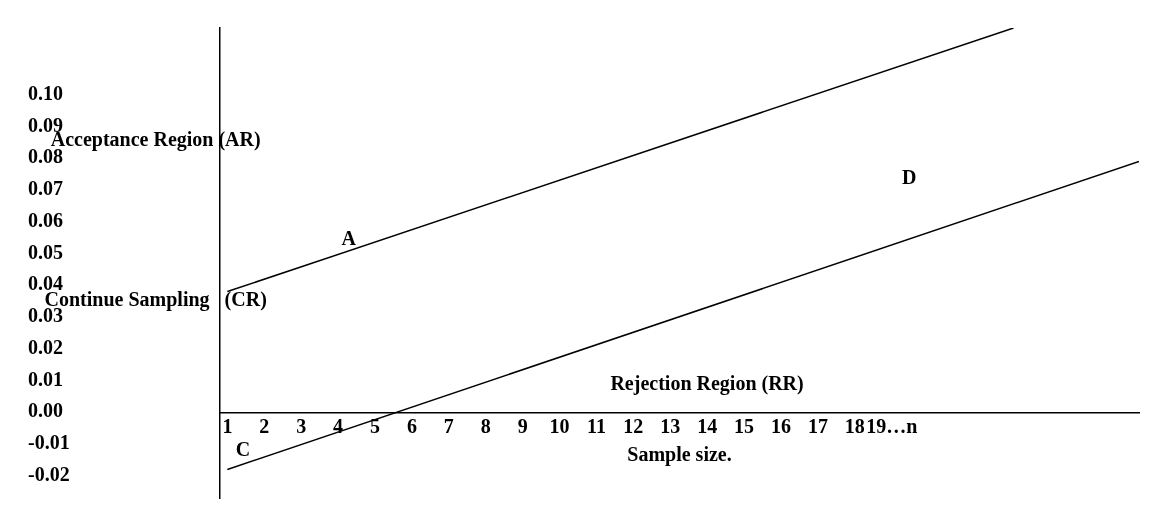 This screenshot has width=1157, height=526. I want to click on annotation: C, so click(243, 449).